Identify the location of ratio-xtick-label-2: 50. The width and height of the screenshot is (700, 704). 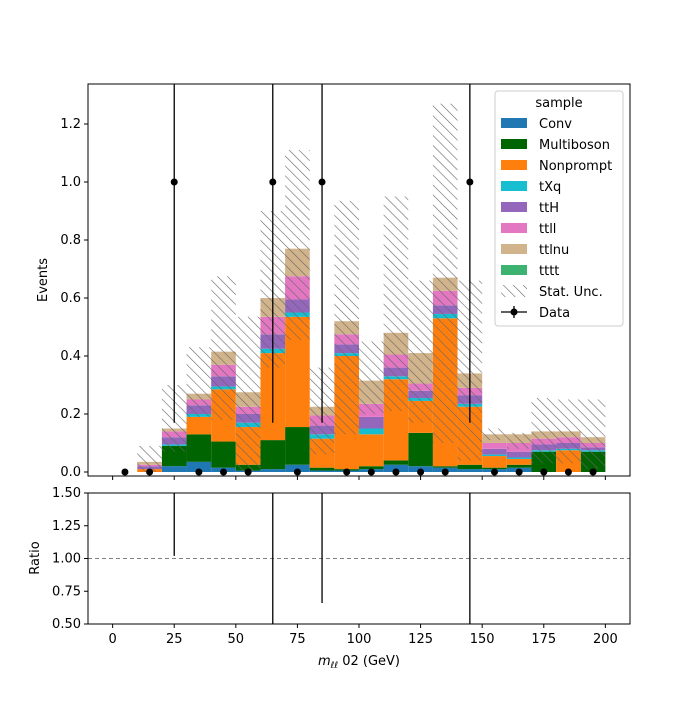
(236, 639).